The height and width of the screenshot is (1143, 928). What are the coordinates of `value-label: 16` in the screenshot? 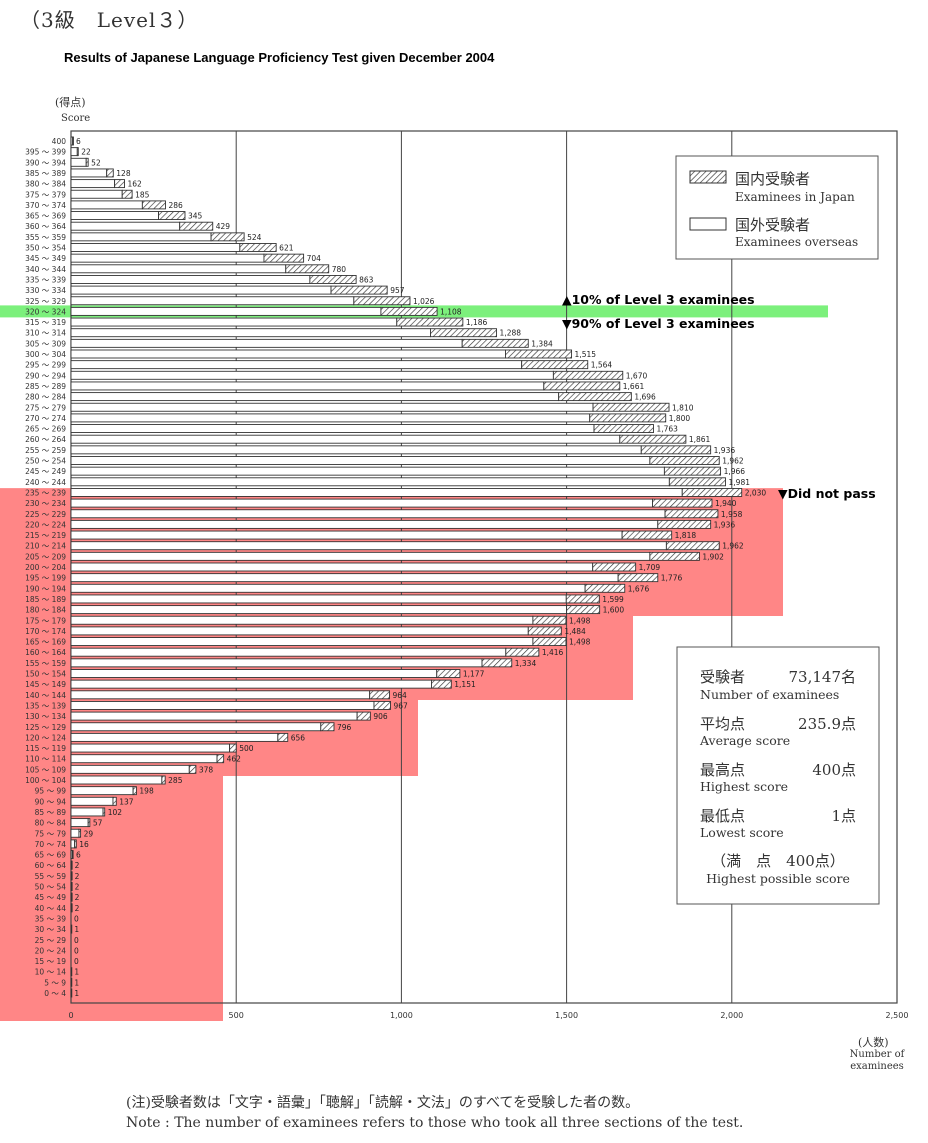 It's located at (84, 844).